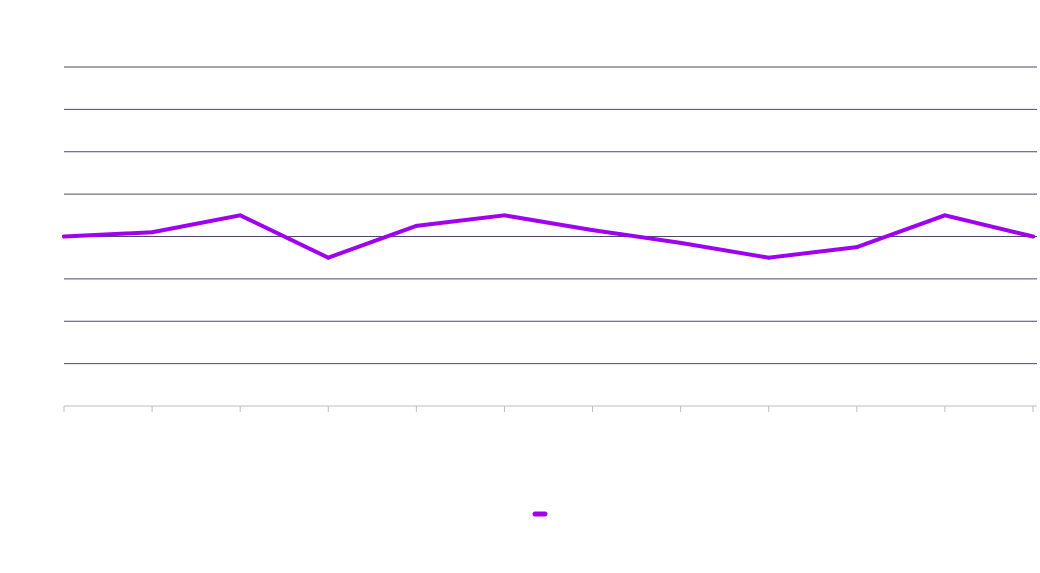 This screenshot has width=1040, height=573. I want to click on series-group, so click(548, 236).